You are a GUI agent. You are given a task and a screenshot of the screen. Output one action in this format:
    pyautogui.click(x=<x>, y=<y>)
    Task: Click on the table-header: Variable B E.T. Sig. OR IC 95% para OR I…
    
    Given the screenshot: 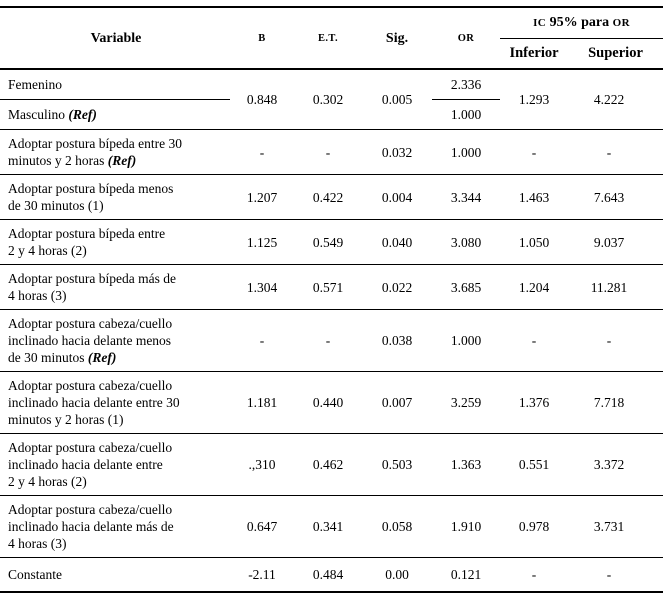 What is the action you would take?
    pyautogui.click(x=331, y=38)
    